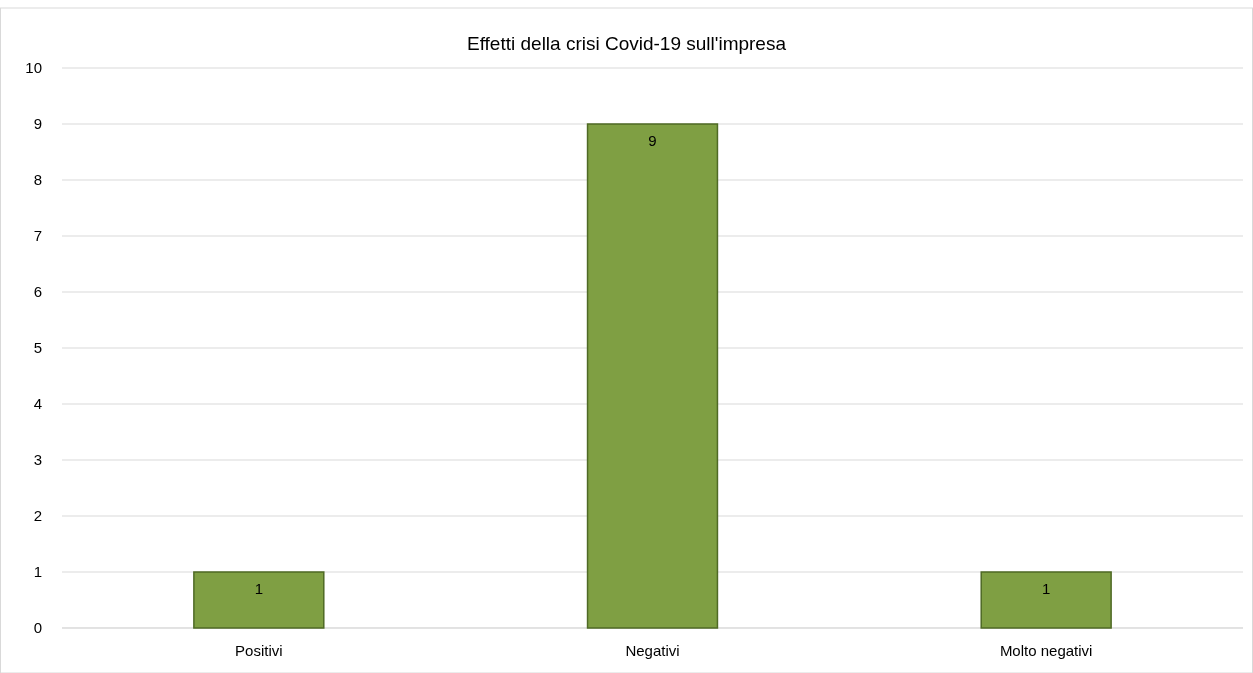  Describe the element at coordinates (1046, 650) in the screenshot. I see `x-tick-label: Molto negativi` at that location.